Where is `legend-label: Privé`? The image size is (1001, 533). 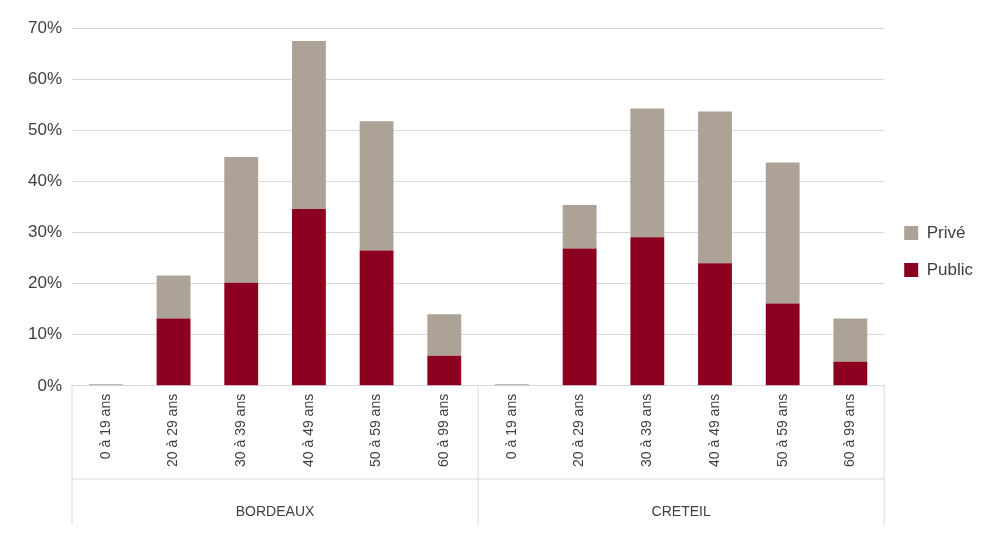
legend-label: Privé is located at coordinates (946, 232).